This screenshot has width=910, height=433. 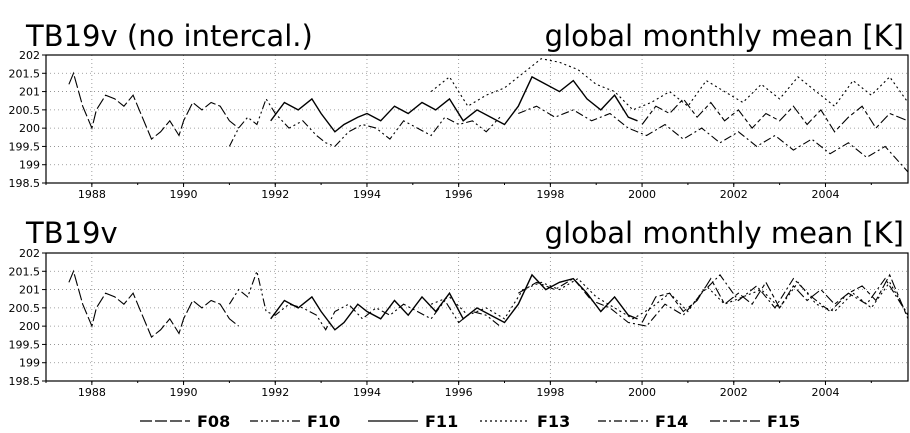 What do you see at coordinates (71, 233) in the screenshot?
I see `chart-title-left: TB19v` at bounding box center [71, 233].